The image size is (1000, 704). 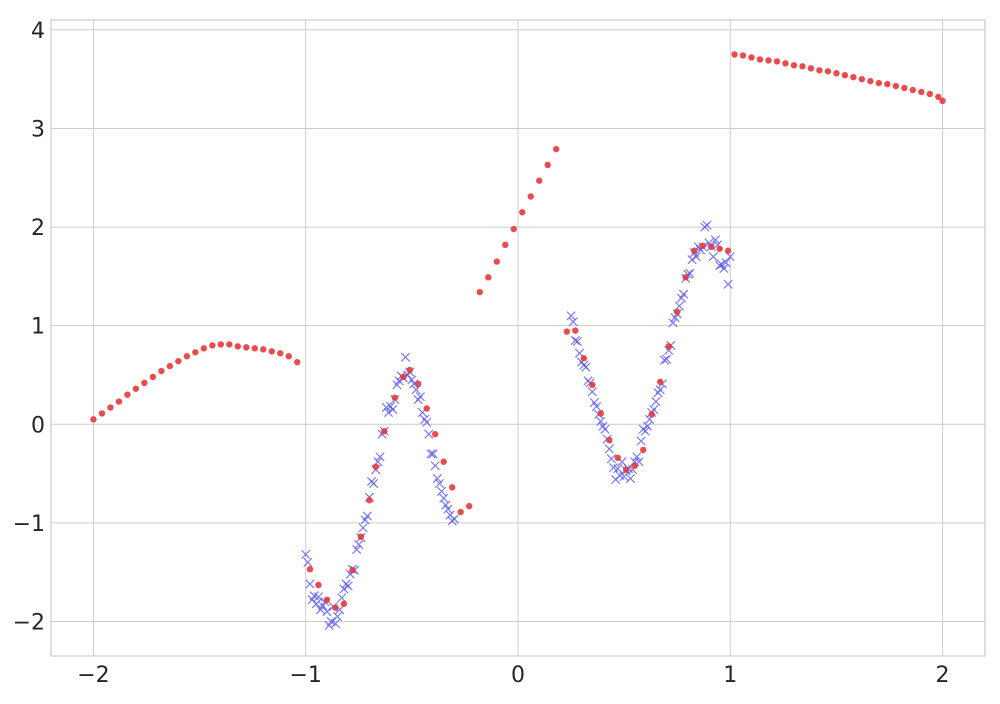 I want to click on y-tick-label: −1, so click(x=29, y=524).